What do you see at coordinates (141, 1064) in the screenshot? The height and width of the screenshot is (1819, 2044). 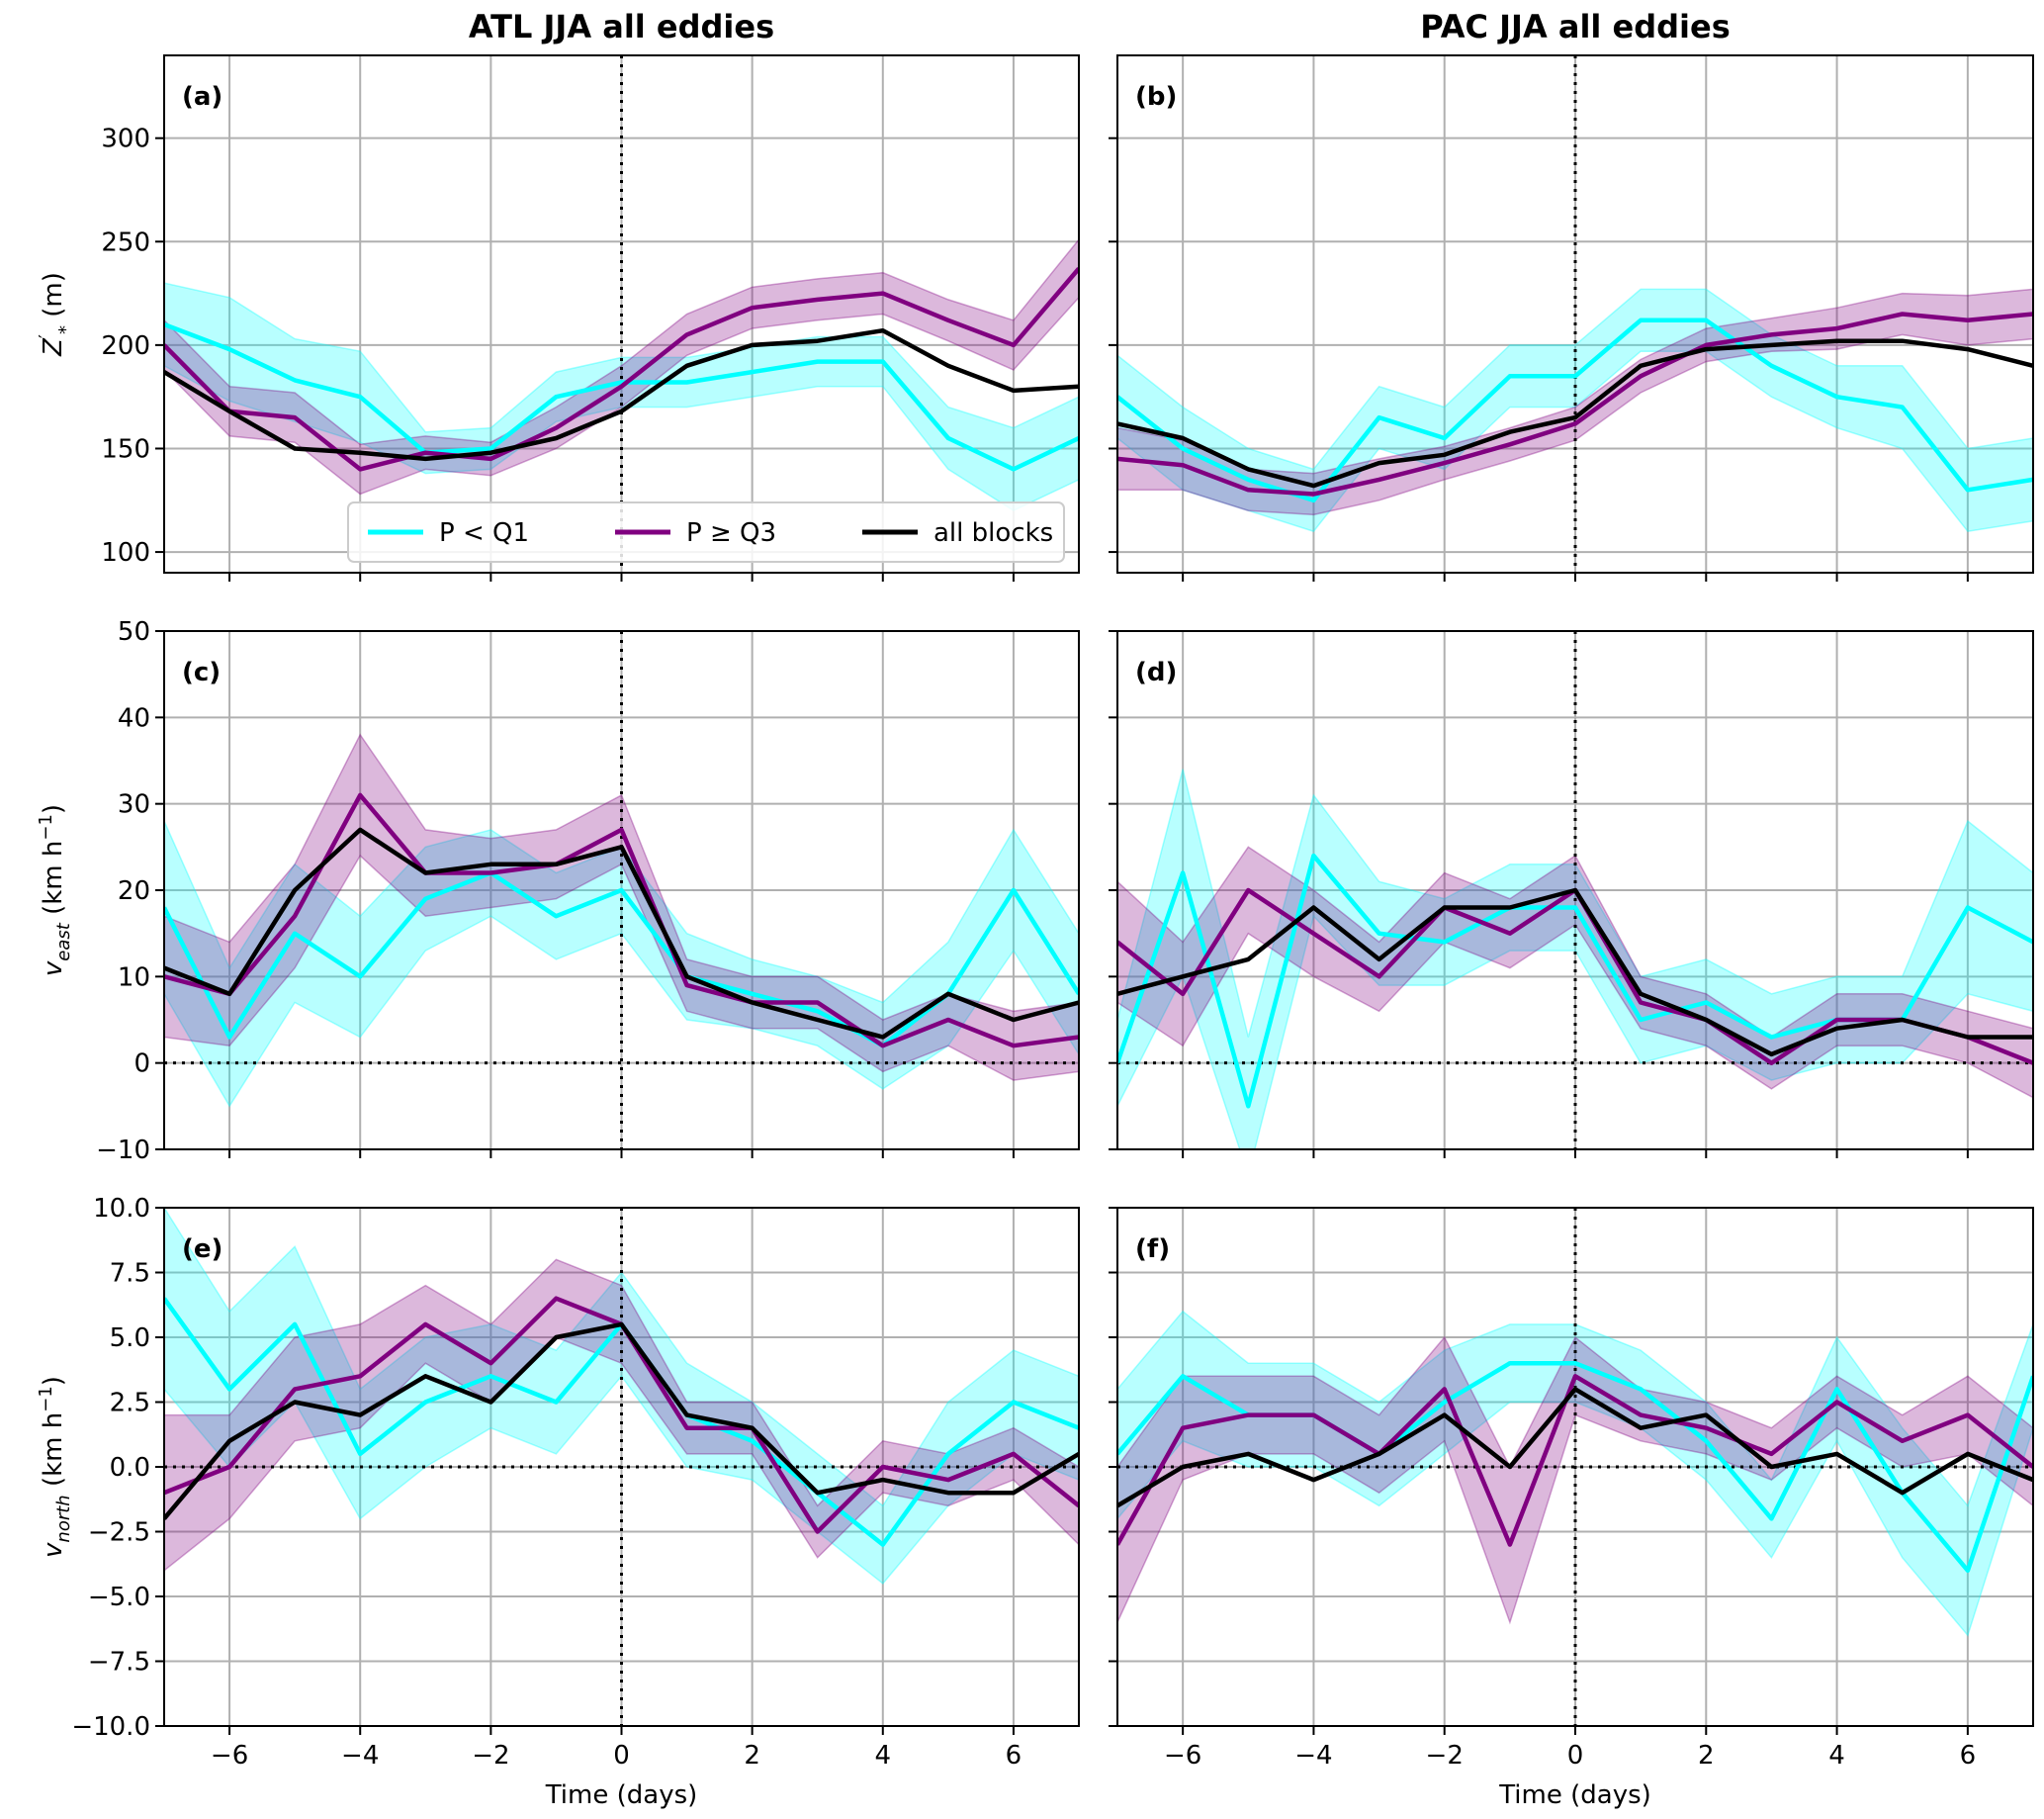 I see `y-tick-label: 0` at bounding box center [141, 1064].